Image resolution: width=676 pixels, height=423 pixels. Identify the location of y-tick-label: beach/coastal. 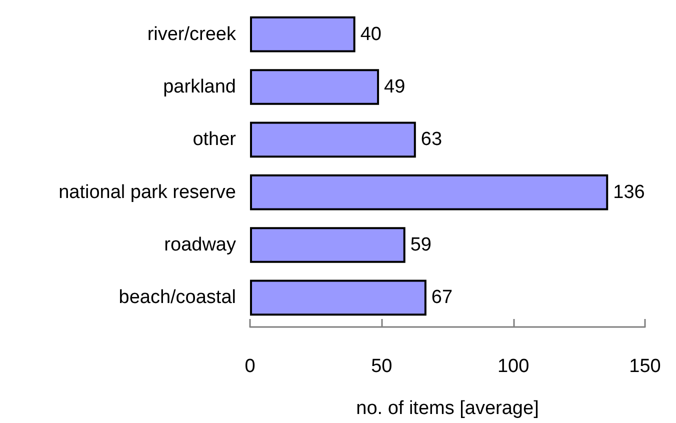
(177, 297).